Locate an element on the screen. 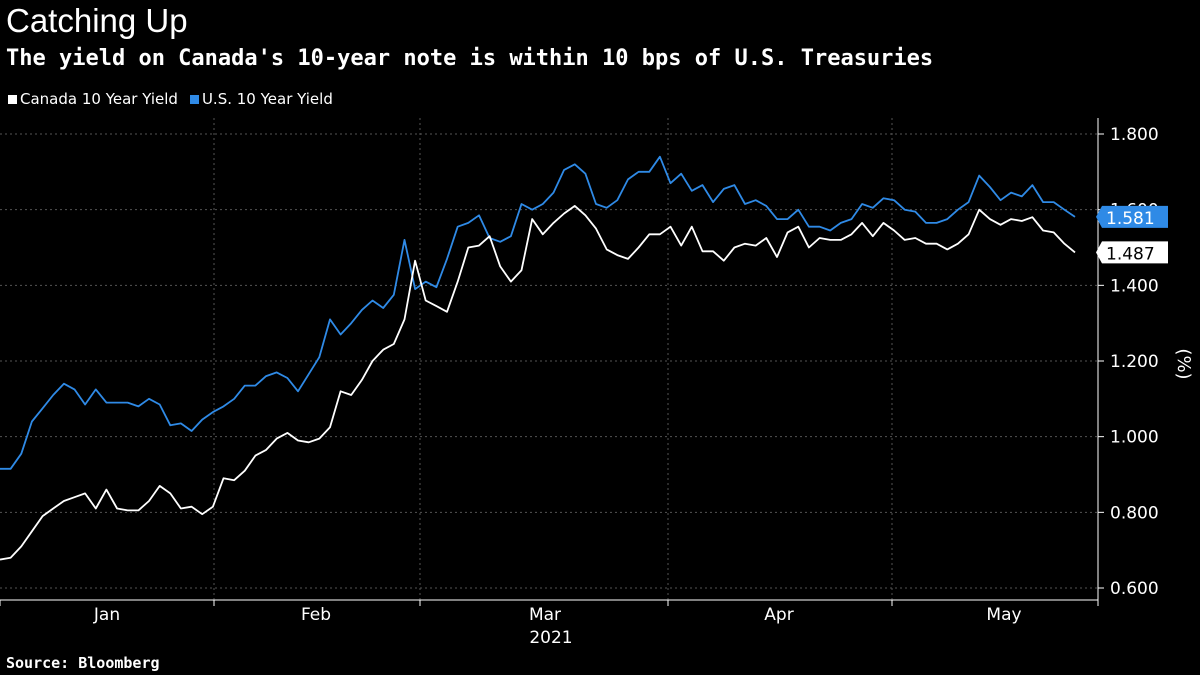 This screenshot has height=675, width=1200. last-value-labels: 1.487 1.581 is located at coordinates (1132, 234).